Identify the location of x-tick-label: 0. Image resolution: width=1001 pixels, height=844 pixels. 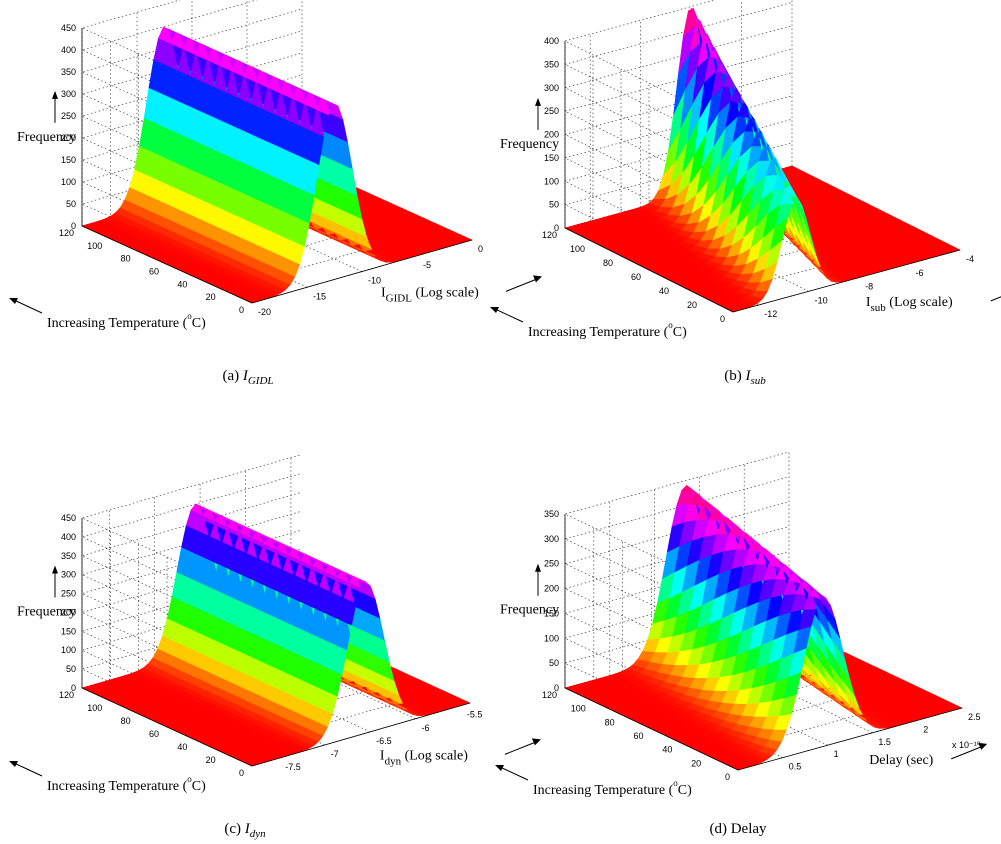
(480, 249).